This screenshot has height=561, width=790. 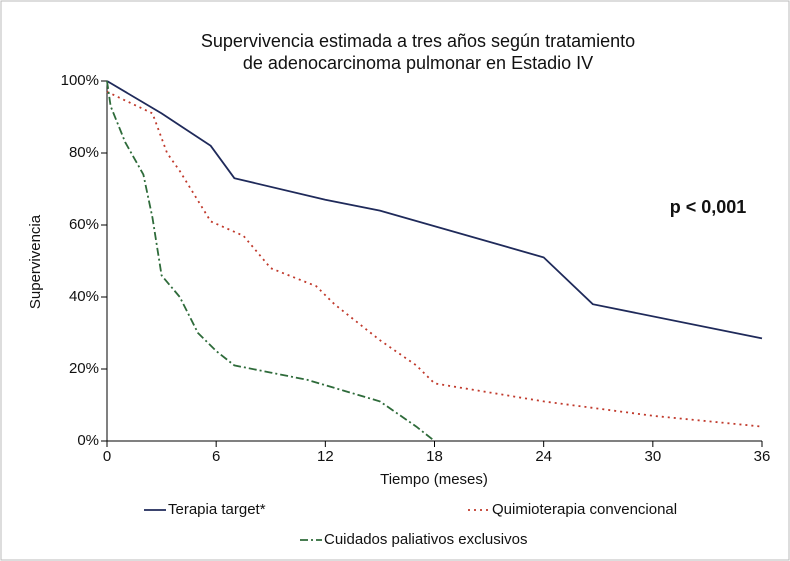 What do you see at coordinates (35, 261) in the screenshot?
I see `y-axis-title: Supervivencia` at bounding box center [35, 261].